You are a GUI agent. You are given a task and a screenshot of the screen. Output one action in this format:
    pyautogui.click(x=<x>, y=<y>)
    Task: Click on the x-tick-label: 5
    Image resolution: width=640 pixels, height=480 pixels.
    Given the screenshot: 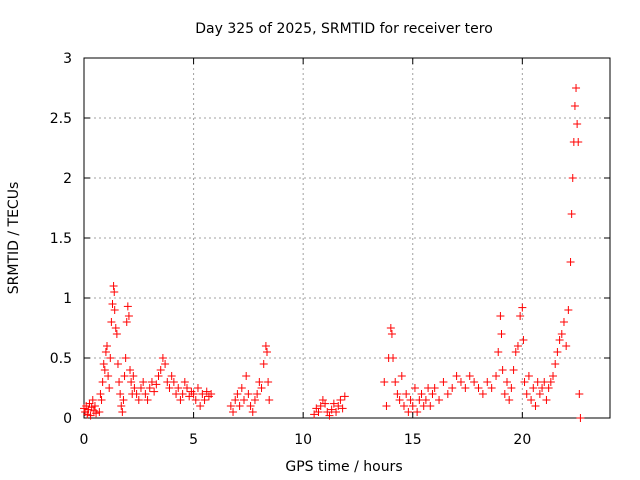 What is the action you would take?
    pyautogui.click(x=193, y=440)
    